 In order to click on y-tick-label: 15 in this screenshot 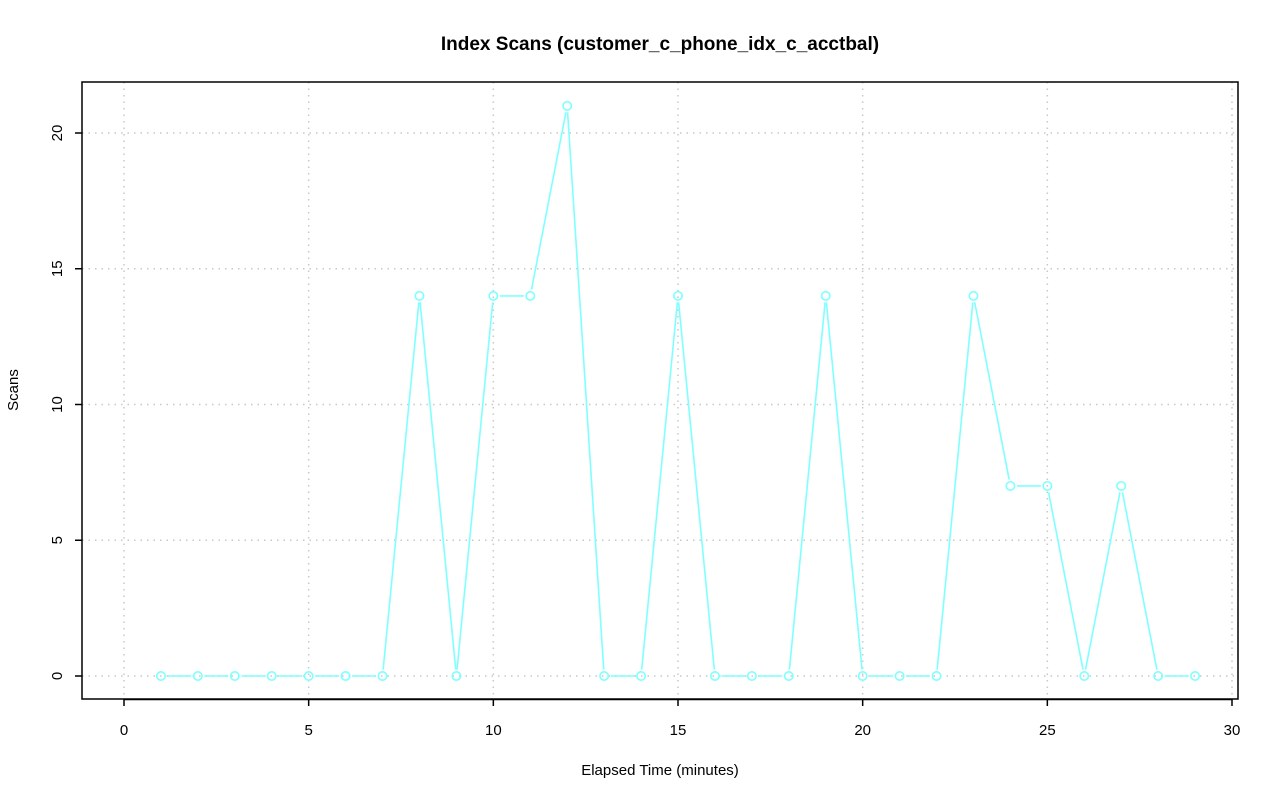, I will do `click(57, 268)`.